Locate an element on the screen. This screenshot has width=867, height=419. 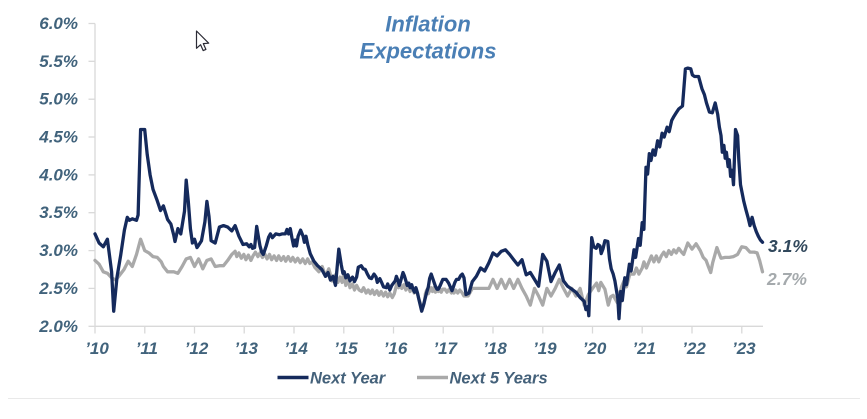
svg-text: ’20 is located at coordinates (595, 348).